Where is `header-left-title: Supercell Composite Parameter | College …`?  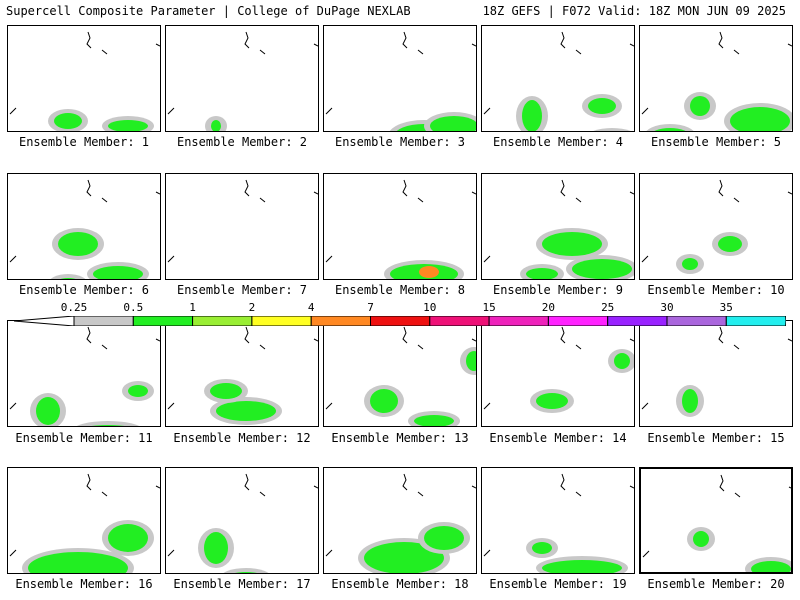
header-left-title: Supercell Composite Parameter | College … is located at coordinates (208, 11).